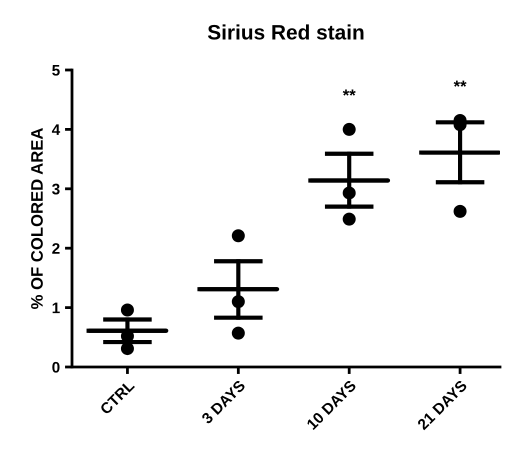  What do you see at coordinates (56, 367) in the screenshot?
I see `y-tick-label: 0` at bounding box center [56, 367].